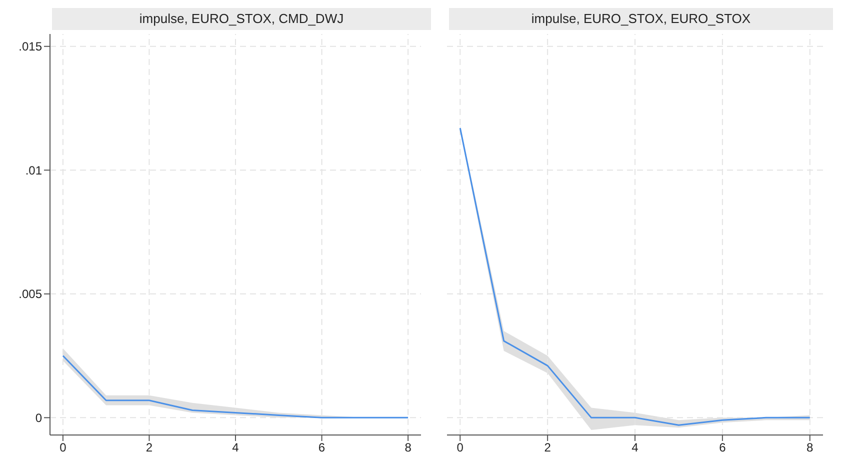  I want to click on y-tick-label: .015, so click(30, 47).